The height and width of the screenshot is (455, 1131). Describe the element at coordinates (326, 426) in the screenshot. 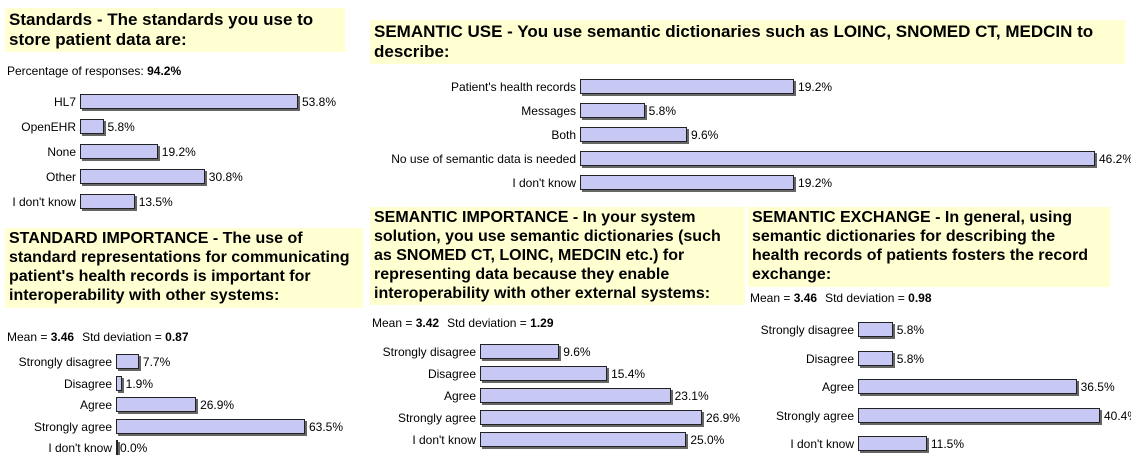

I see `value-label: 63.5%` at that location.